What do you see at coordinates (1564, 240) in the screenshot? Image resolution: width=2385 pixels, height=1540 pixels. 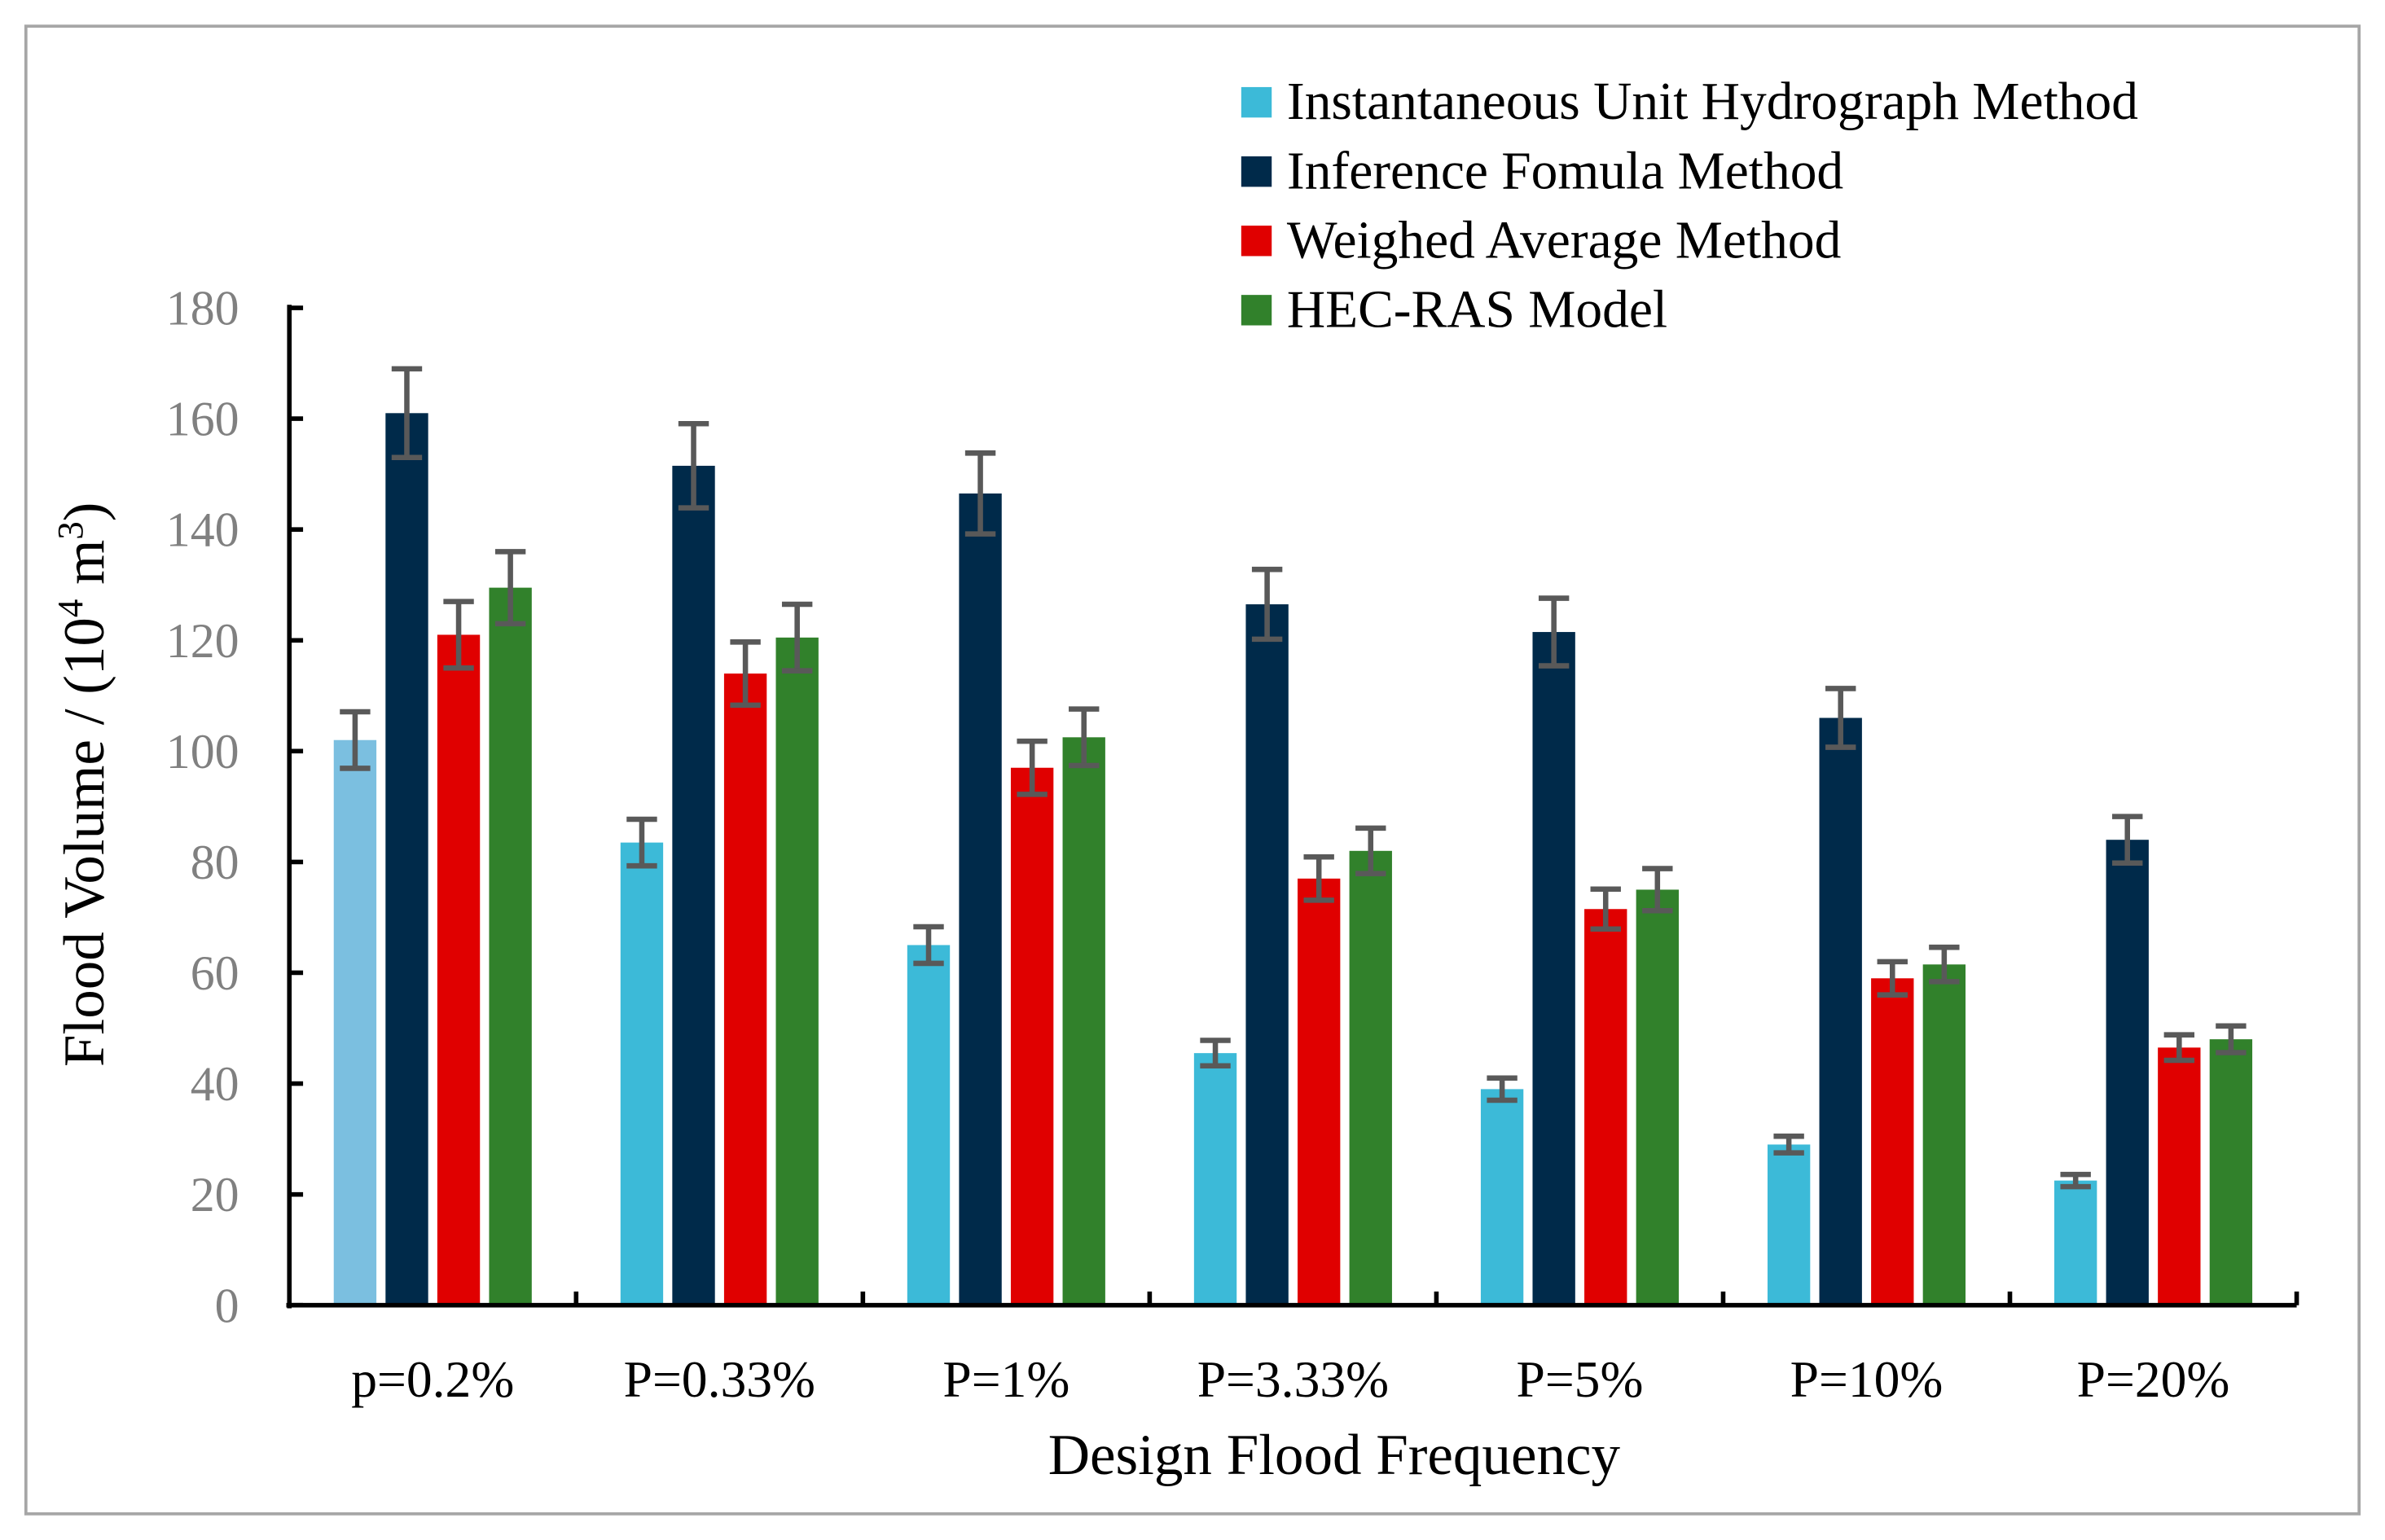 I see `legend-label-3: Weighed Average Method` at bounding box center [1564, 240].